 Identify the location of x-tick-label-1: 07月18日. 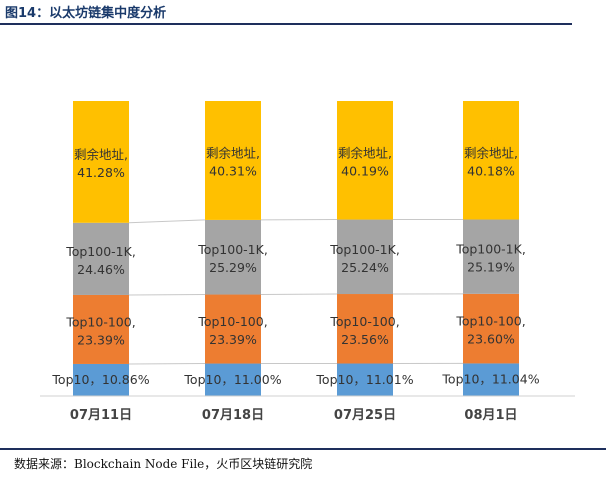
(233, 415).